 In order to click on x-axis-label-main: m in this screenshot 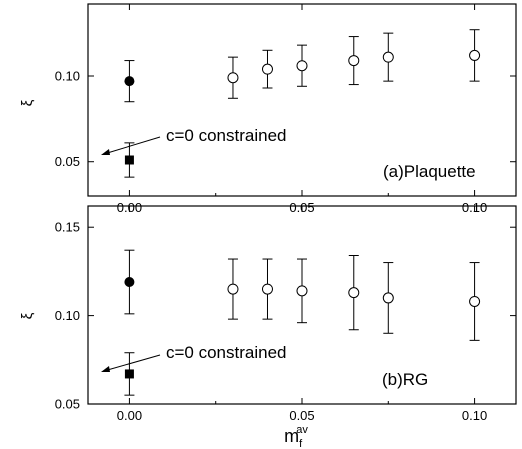, I will do `click(291, 436)`.